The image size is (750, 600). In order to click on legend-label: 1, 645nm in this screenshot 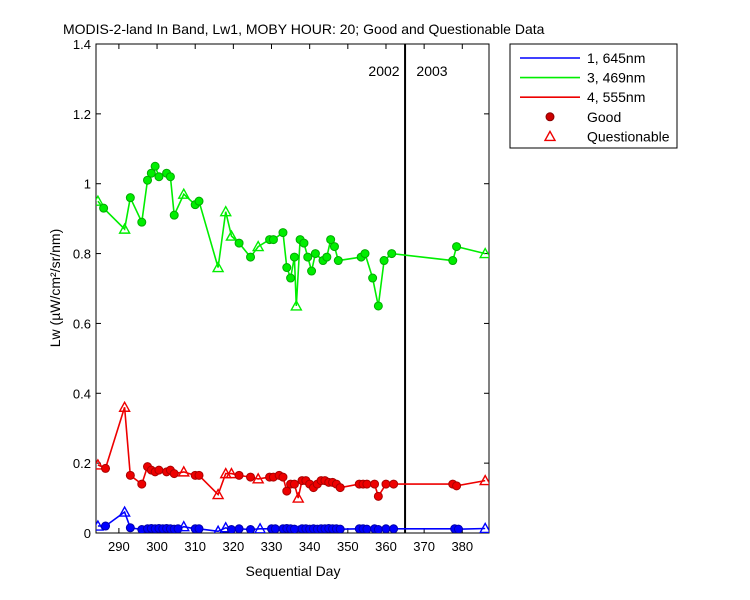, I will do `click(616, 58)`.